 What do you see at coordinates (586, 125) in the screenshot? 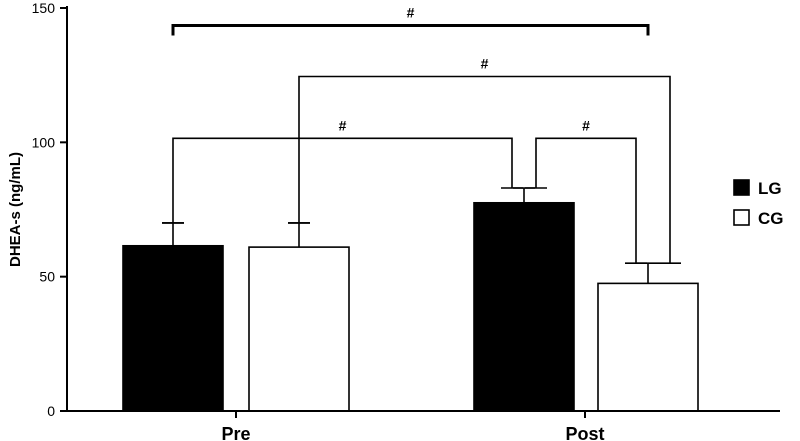
I see `significance-label-4: #` at bounding box center [586, 125].